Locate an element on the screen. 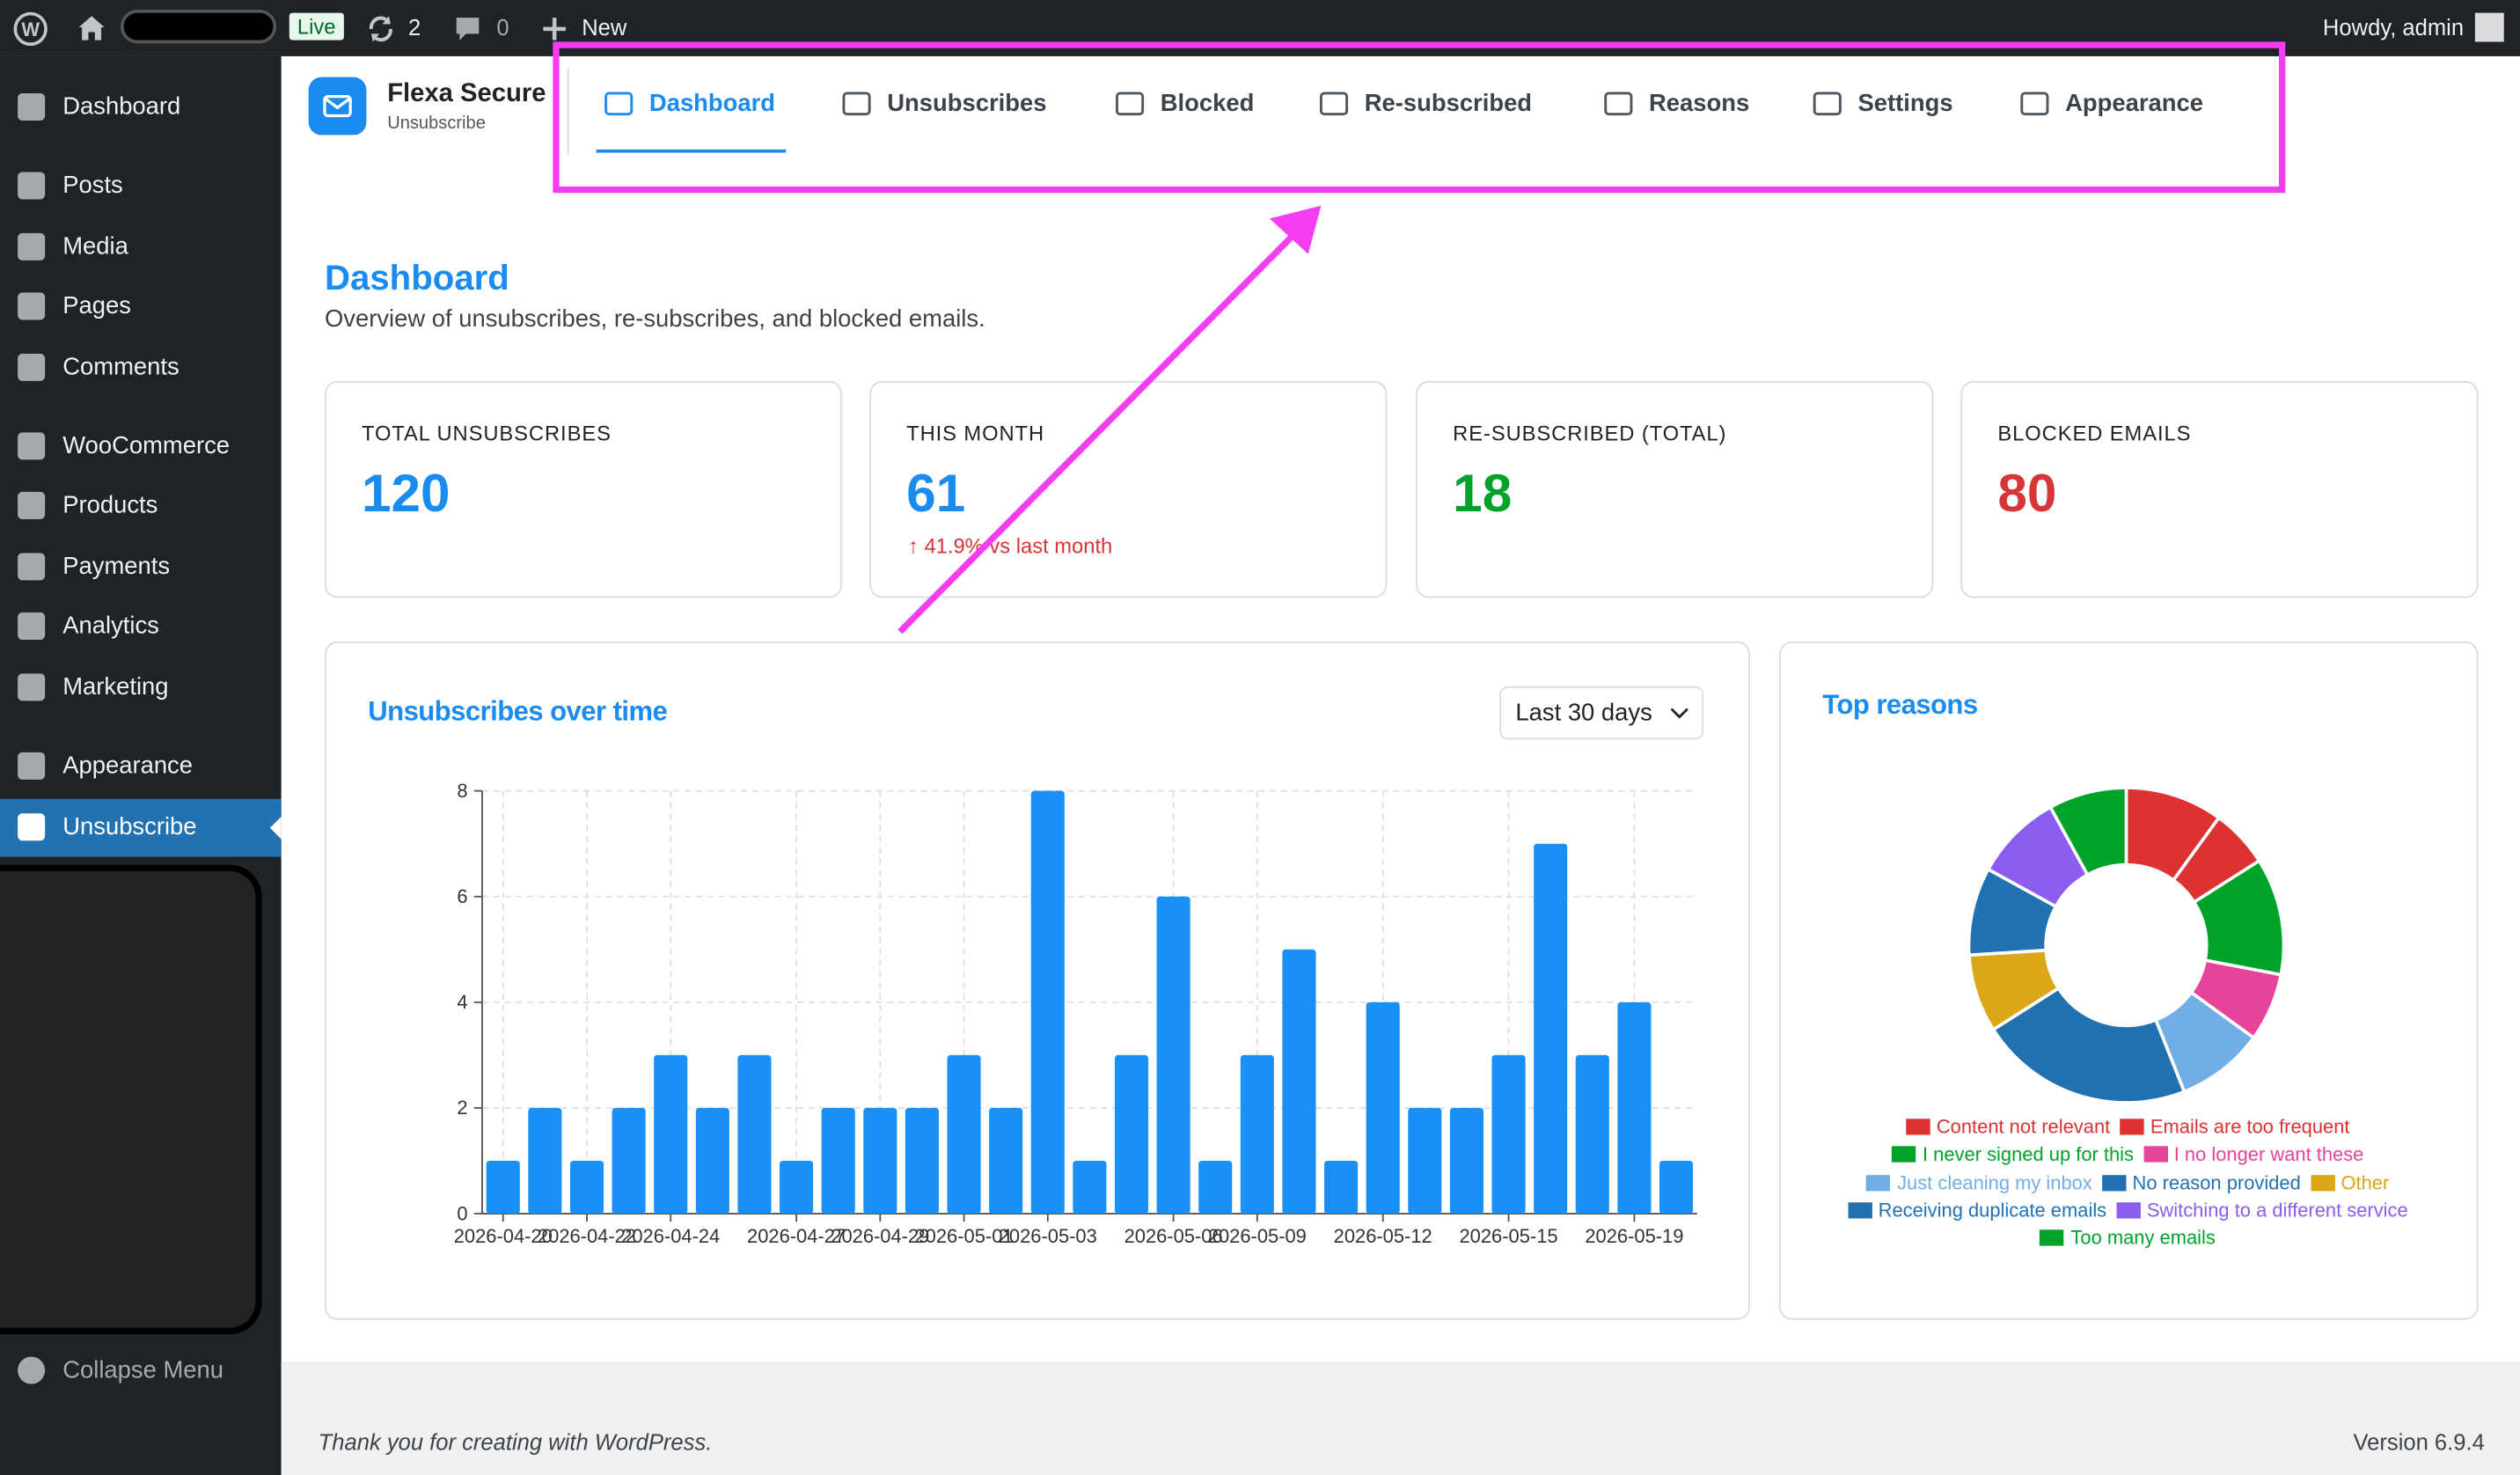 This screenshot has height=1475, width=2520. legend-label: I no longer want these is located at coordinates (2268, 1154).